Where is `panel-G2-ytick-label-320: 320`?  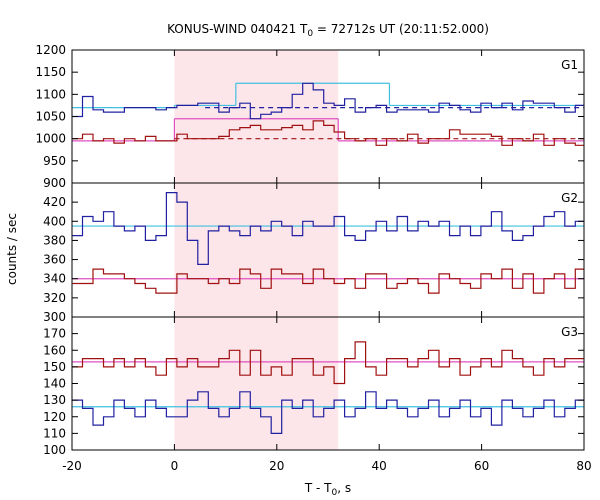
panel-G2-ytick-label-320: 320 is located at coordinates (54, 298).